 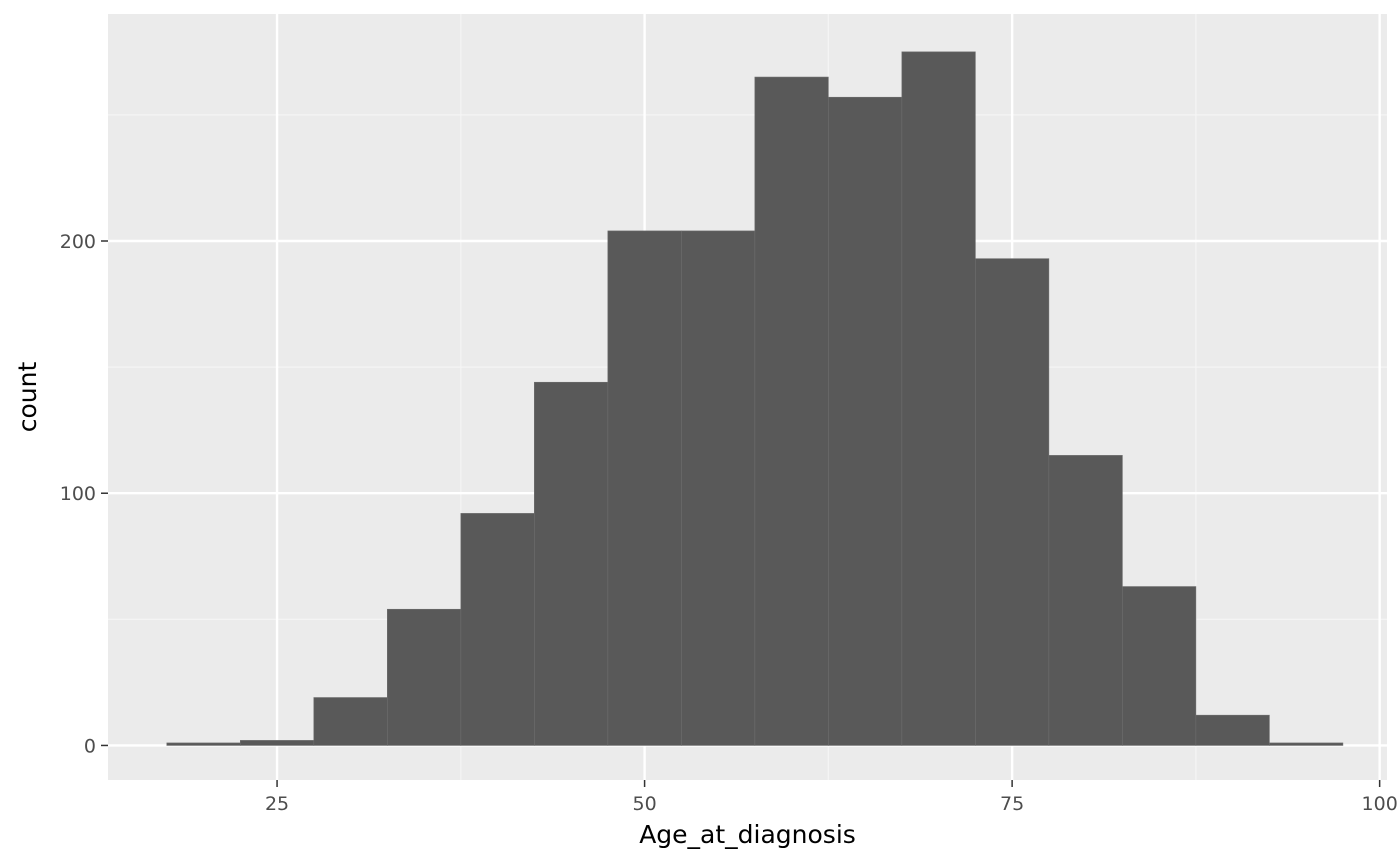 What do you see at coordinates (90, 746) in the screenshot?
I see `y-tick-label: 0` at bounding box center [90, 746].